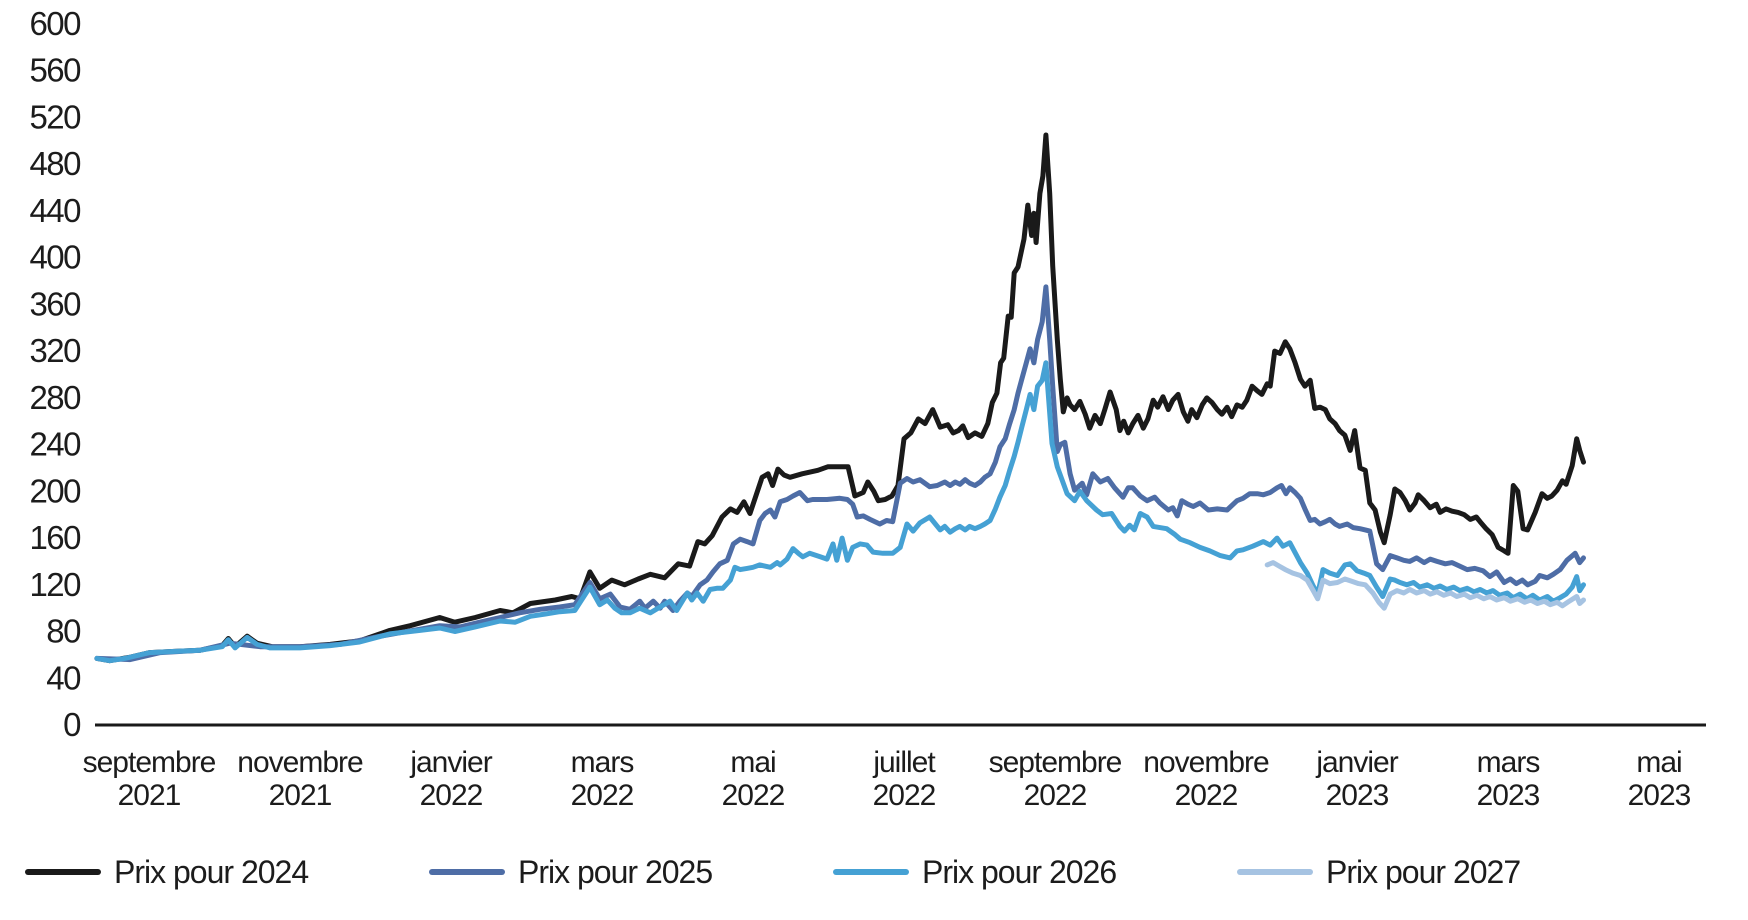  What do you see at coordinates (55, 23) in the screenshot?
I see `y-axis-tick-label: 600` at bounding box center [55, 23].